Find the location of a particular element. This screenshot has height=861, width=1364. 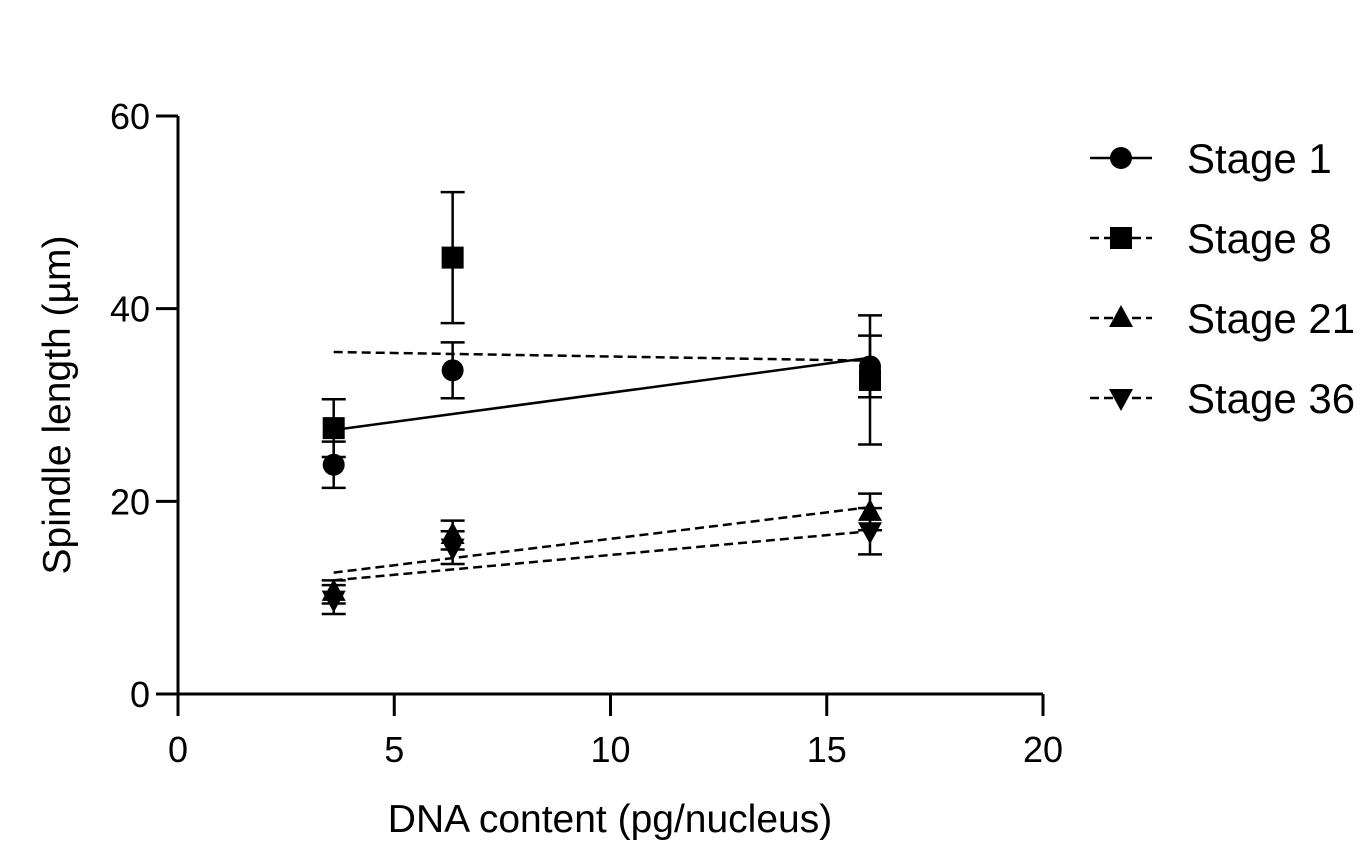

x-tick-label: 0 is located at coordinates (178, 749).